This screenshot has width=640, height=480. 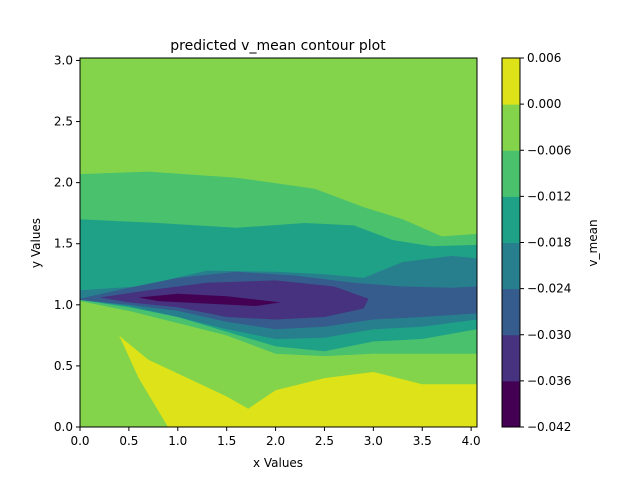 What do you see at coordinates (422, 441) in the screenshot?
I see `x-tick-label: 3.5` at bounding box center [422, 441].